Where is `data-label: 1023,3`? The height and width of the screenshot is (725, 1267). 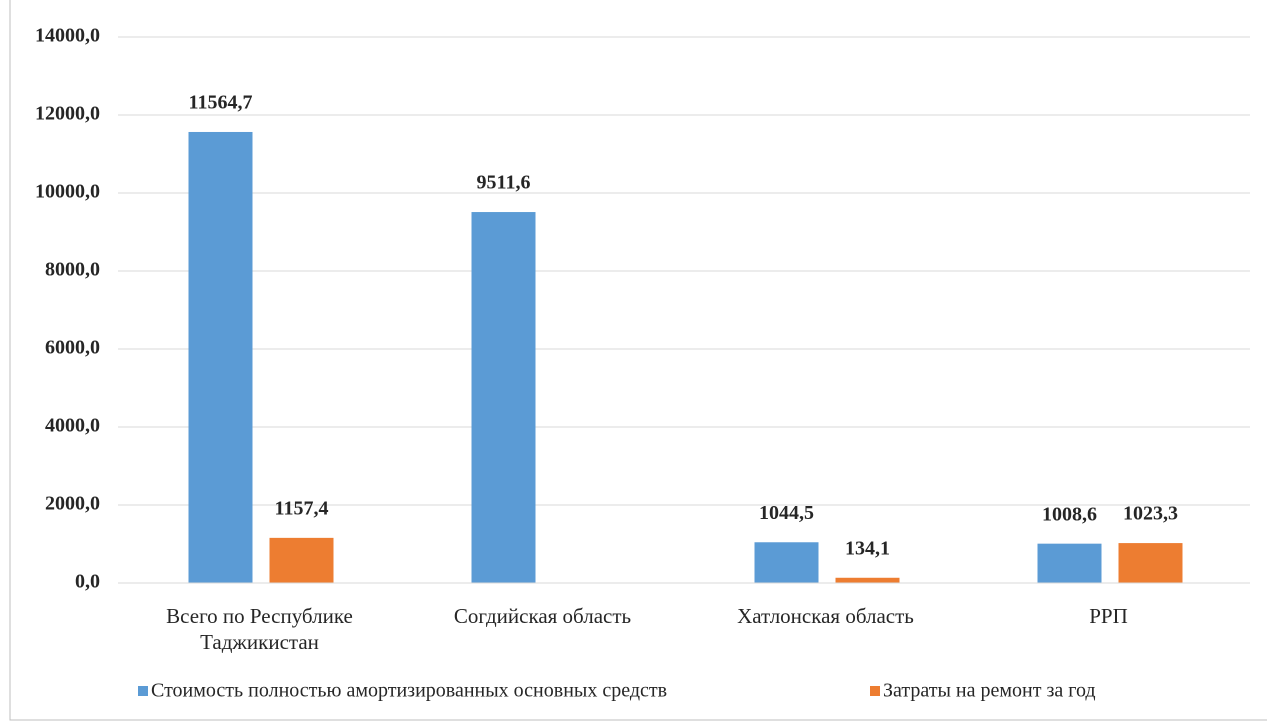
data-label: 1023,3 is located at coordinates (1150, 514).